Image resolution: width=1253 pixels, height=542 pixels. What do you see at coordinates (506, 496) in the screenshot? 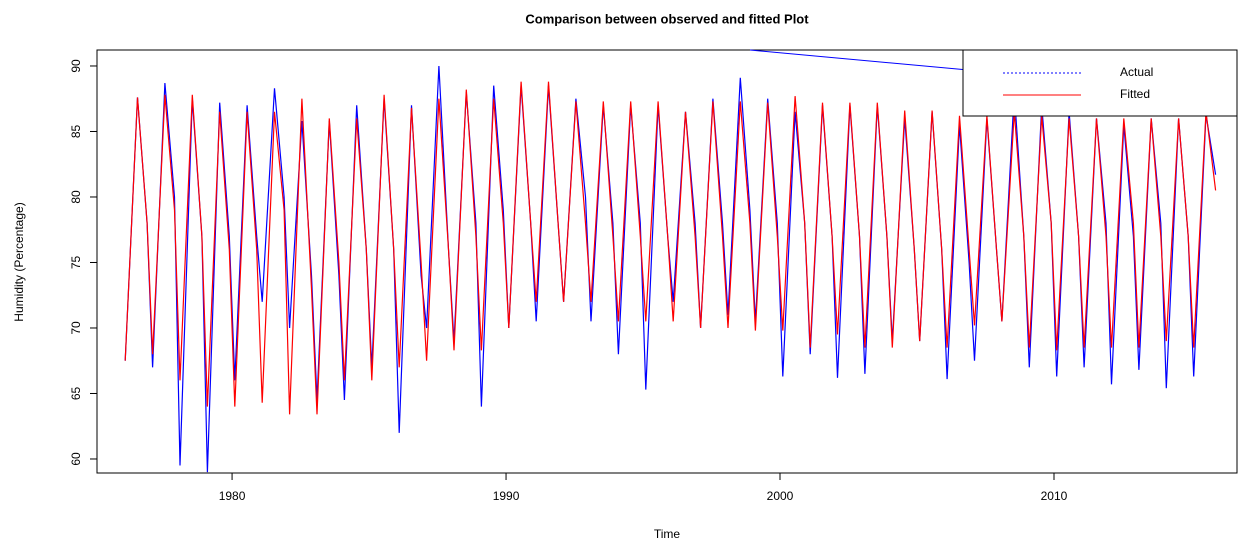
I see `x-tick-label: 1990` at bounding box center [506, 496].